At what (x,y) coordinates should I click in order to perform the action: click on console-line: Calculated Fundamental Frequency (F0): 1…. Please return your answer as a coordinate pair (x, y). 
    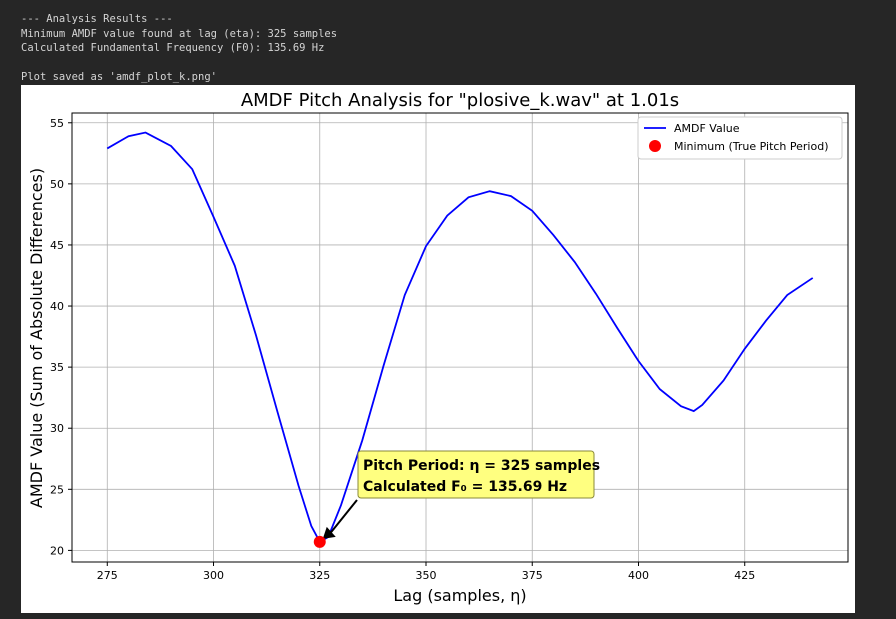
    Looking at the image, I should click on (172, 48).